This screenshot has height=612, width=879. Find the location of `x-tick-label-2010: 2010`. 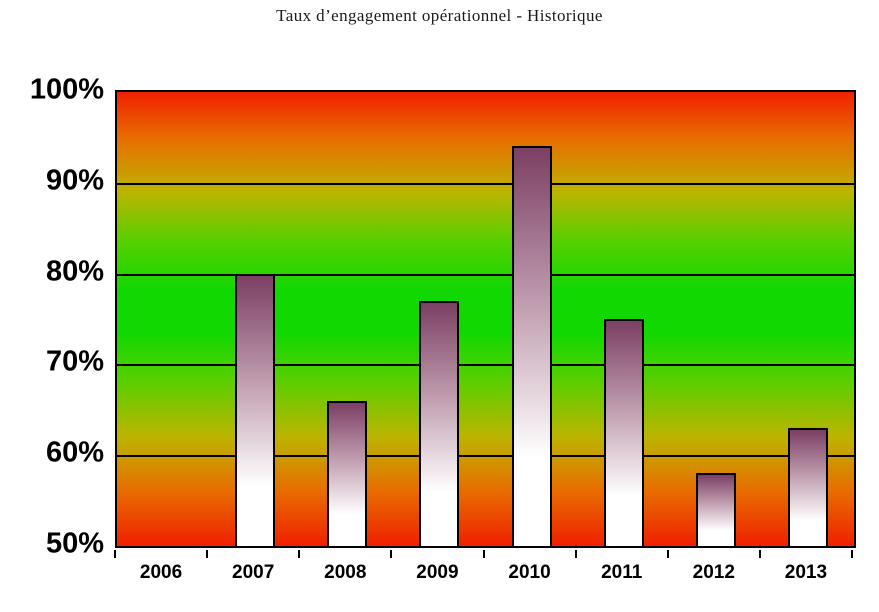

x-tick-label-2010: 2010 is located at coordinates (529, 572).